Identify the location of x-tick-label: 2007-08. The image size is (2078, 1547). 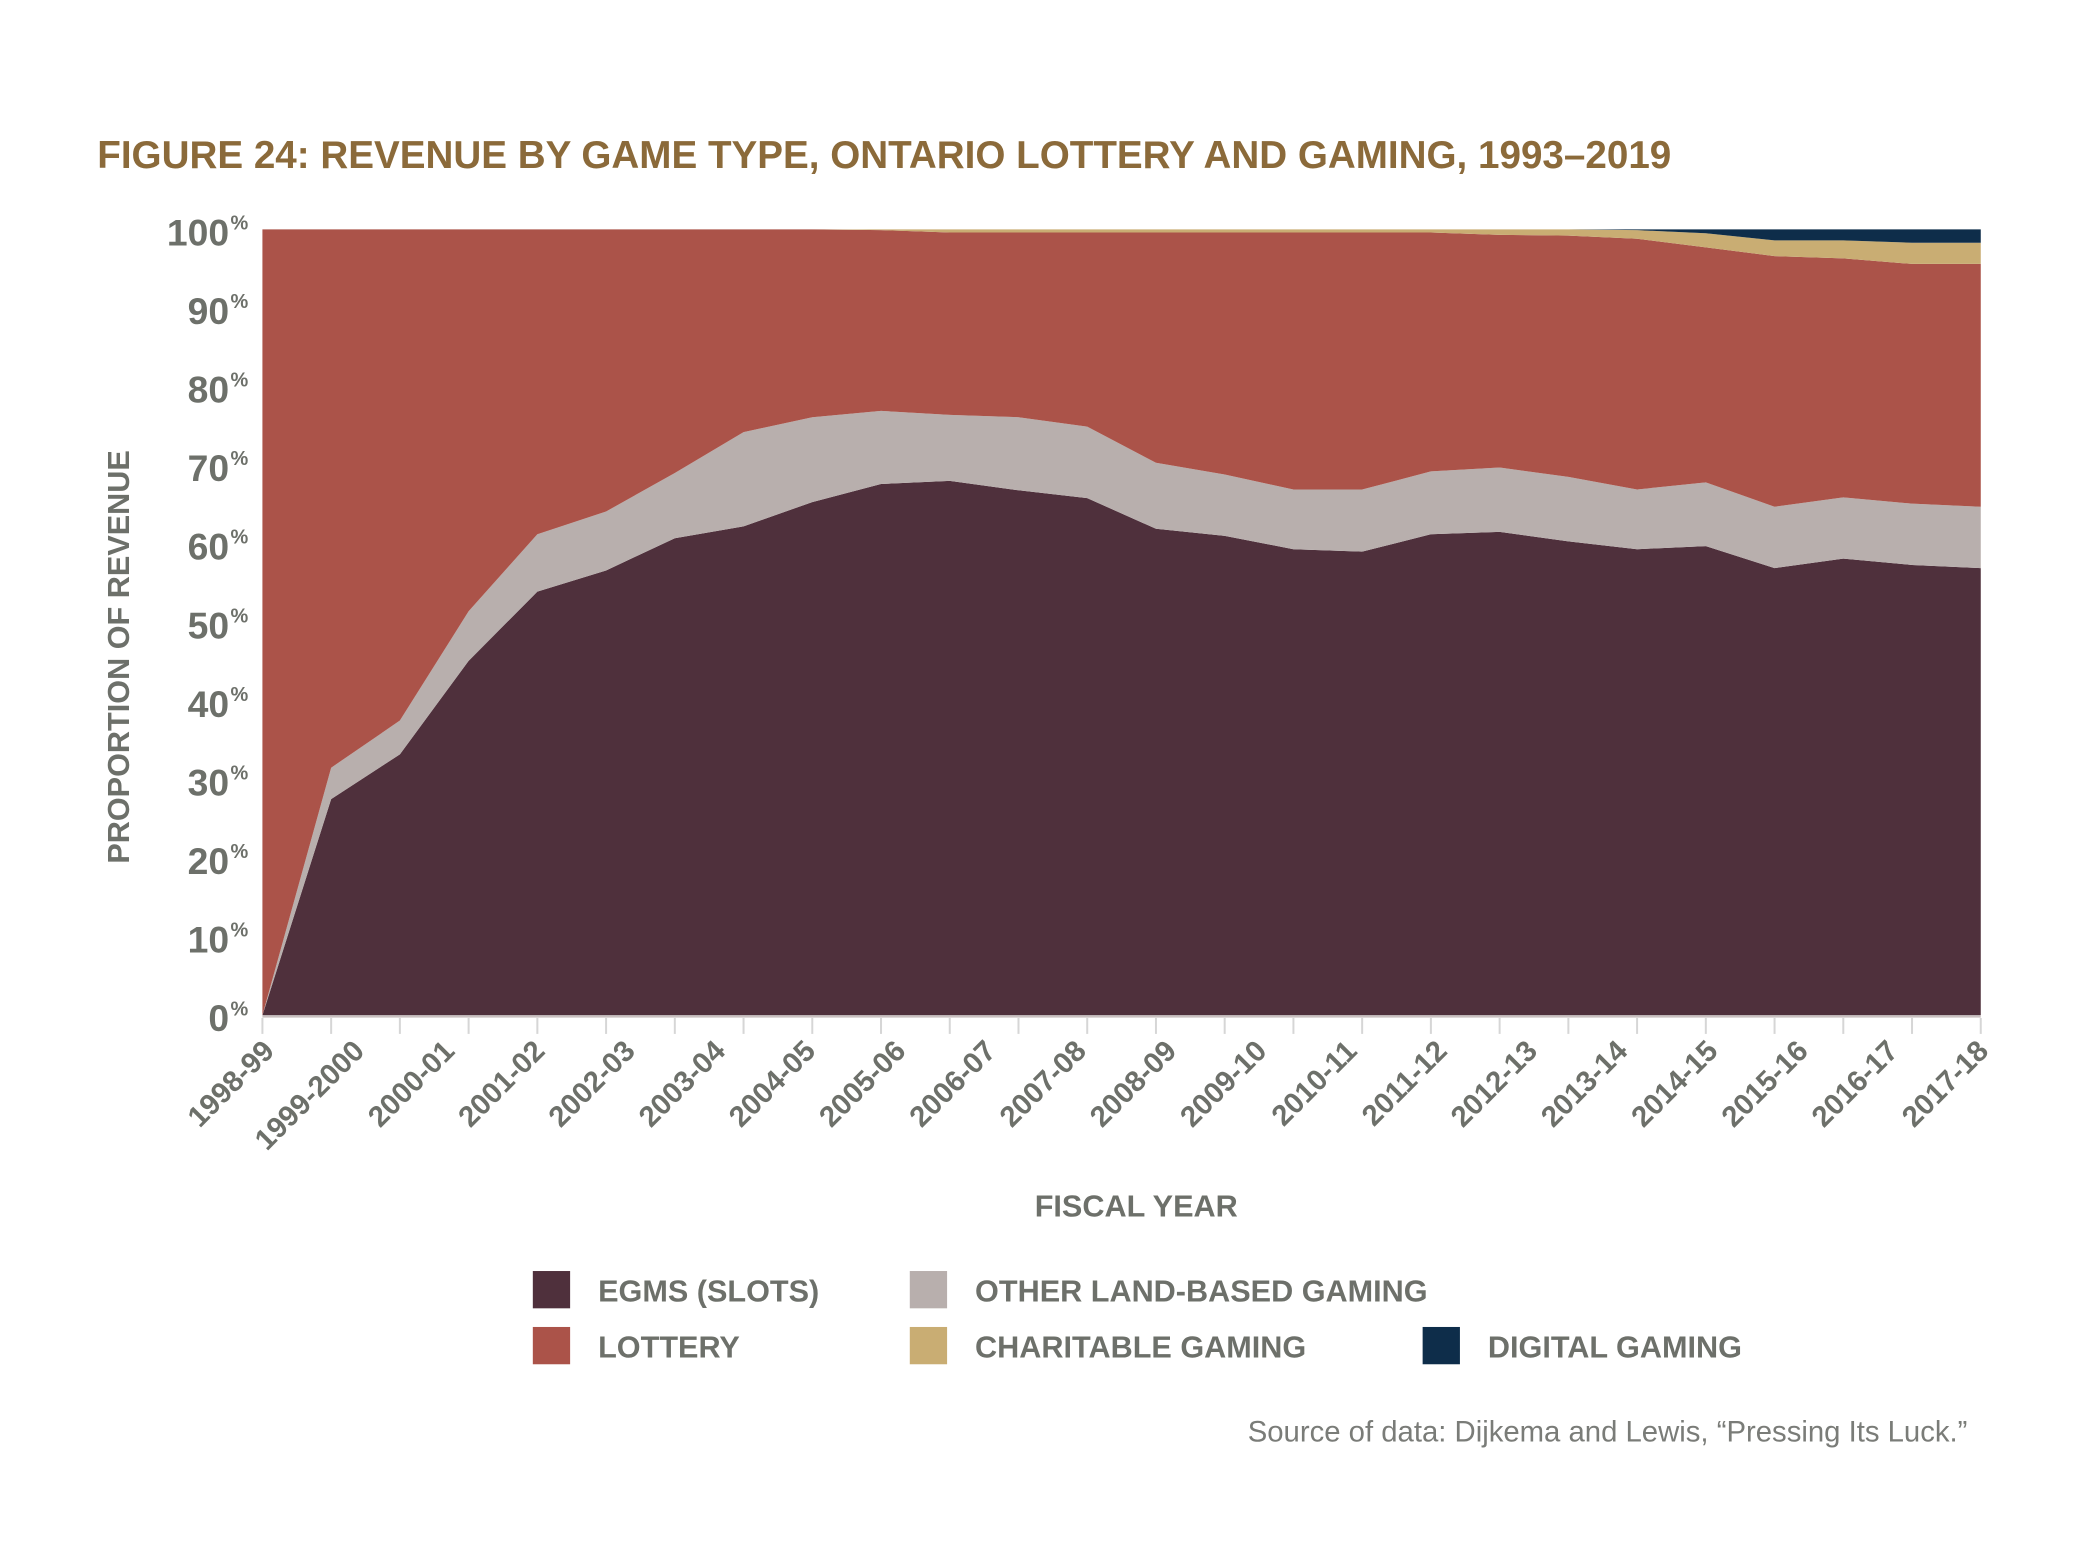
(1042, 1083).